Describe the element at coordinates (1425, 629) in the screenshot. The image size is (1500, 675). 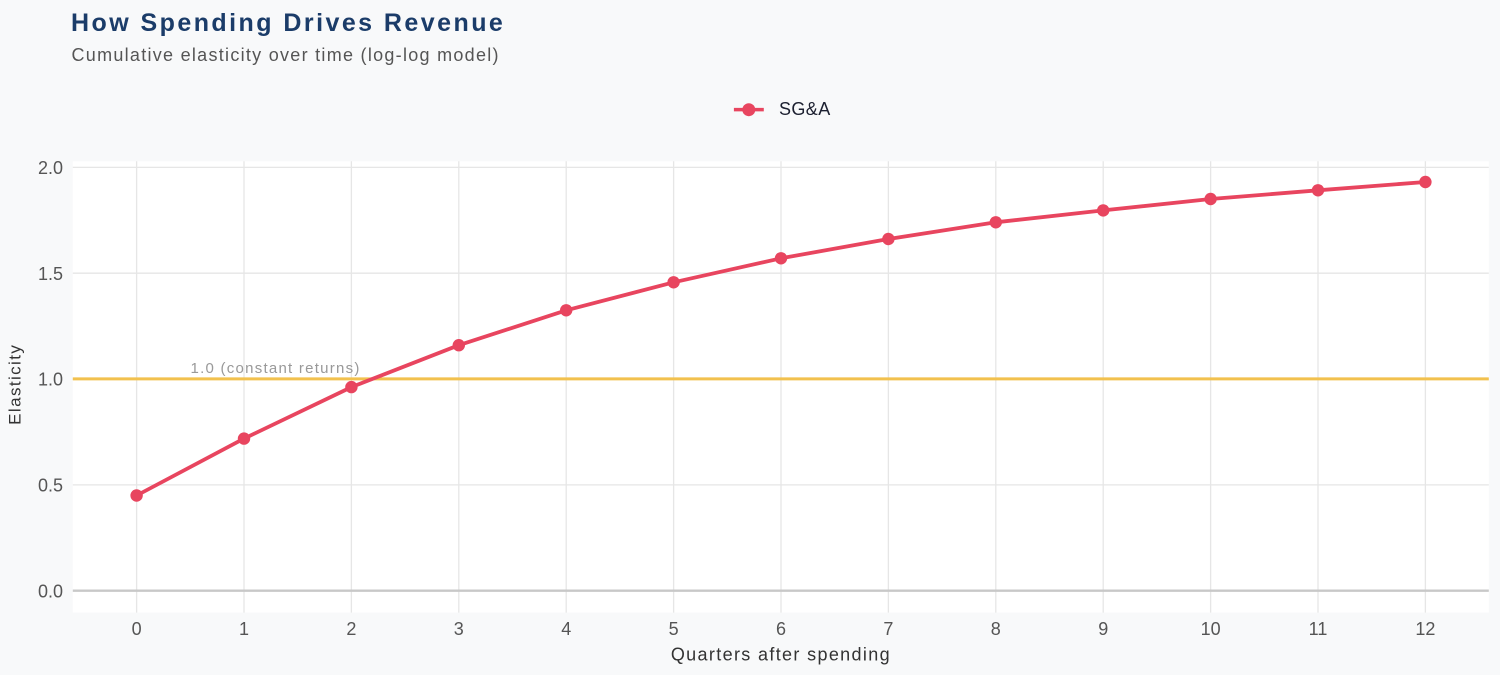
I see `svg-text: 12` at that location.